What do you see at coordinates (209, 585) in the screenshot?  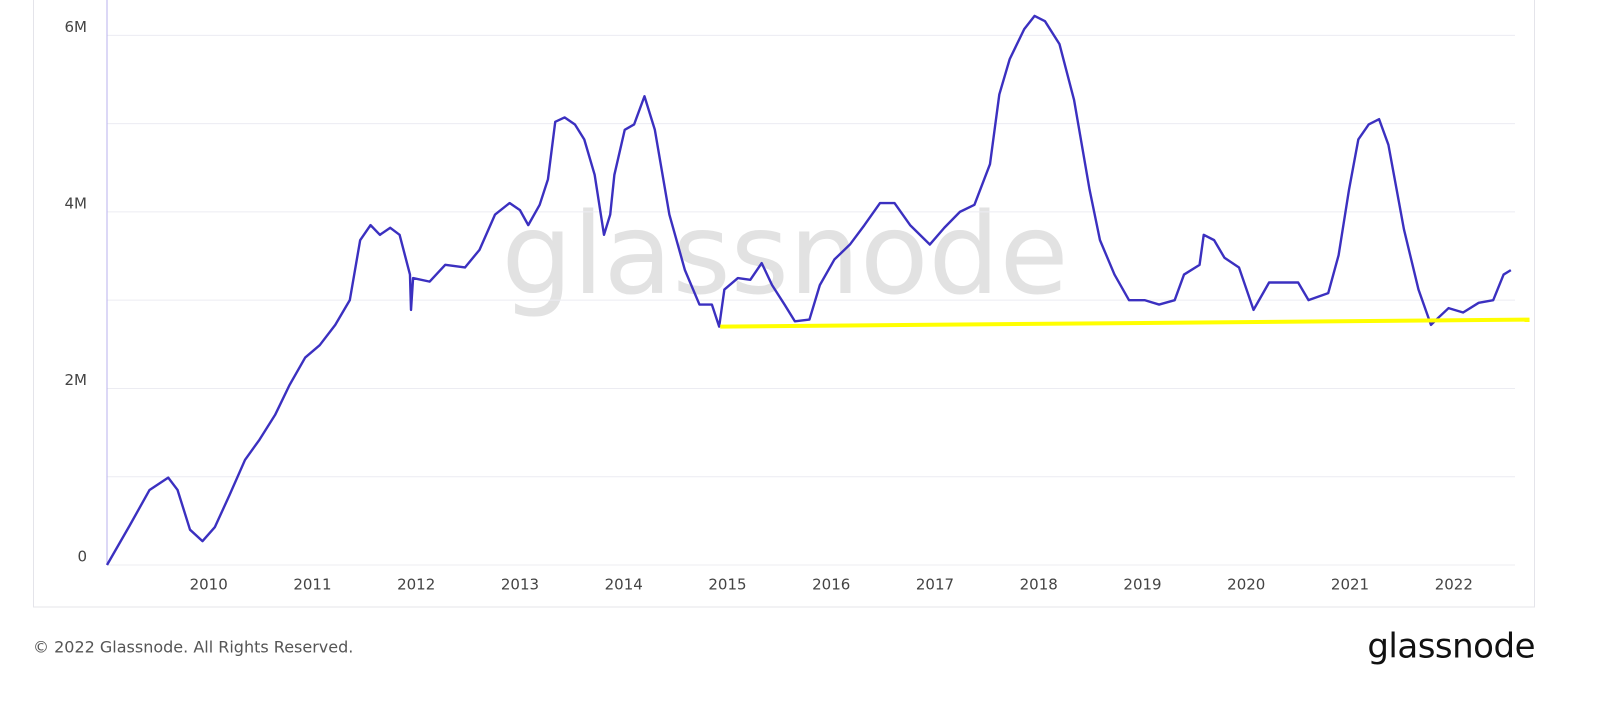 I see `x-tick-label: 2010` at bounding box center [209, 585].